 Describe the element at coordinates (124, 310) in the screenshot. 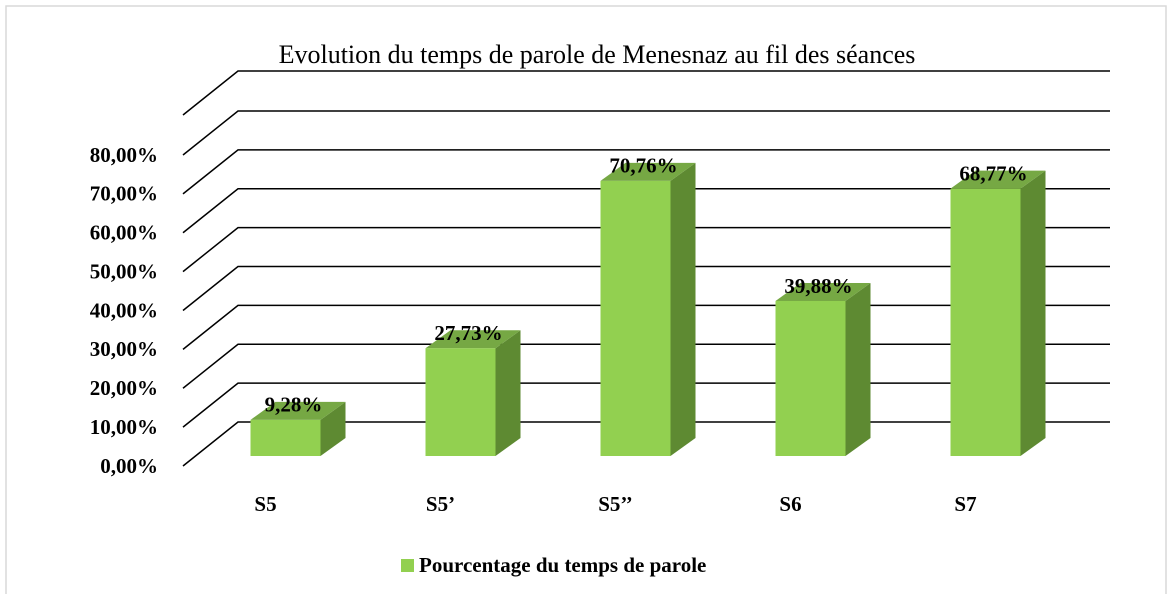

I see `y-tick-label: 40,00%` at that location.